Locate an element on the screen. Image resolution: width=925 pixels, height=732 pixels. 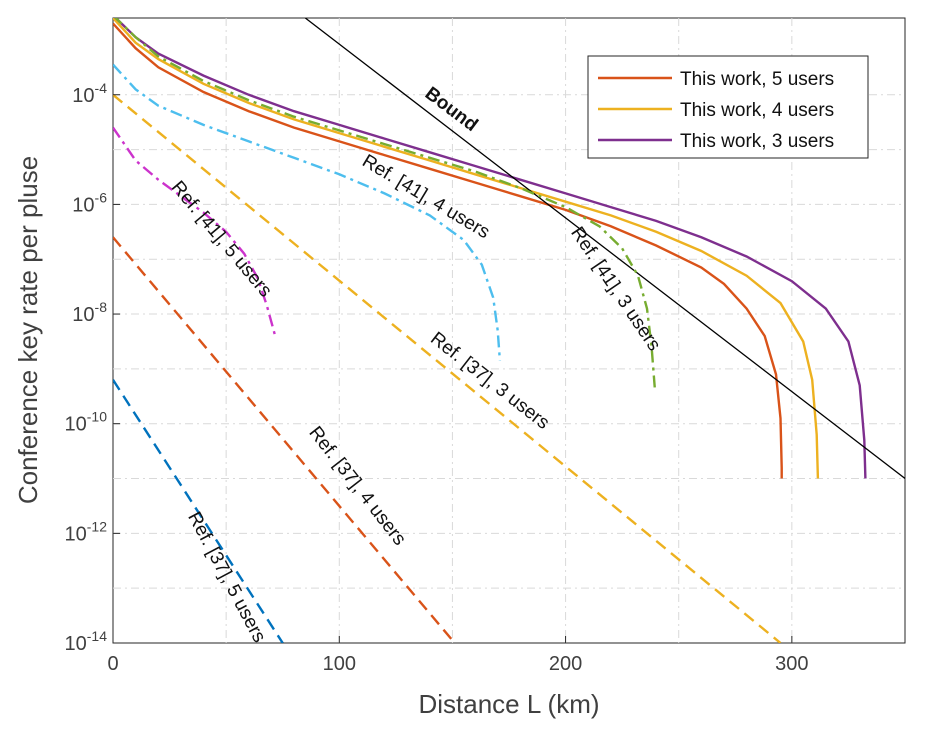
x-tick-label: 0 is located at coordinates (112, 664).